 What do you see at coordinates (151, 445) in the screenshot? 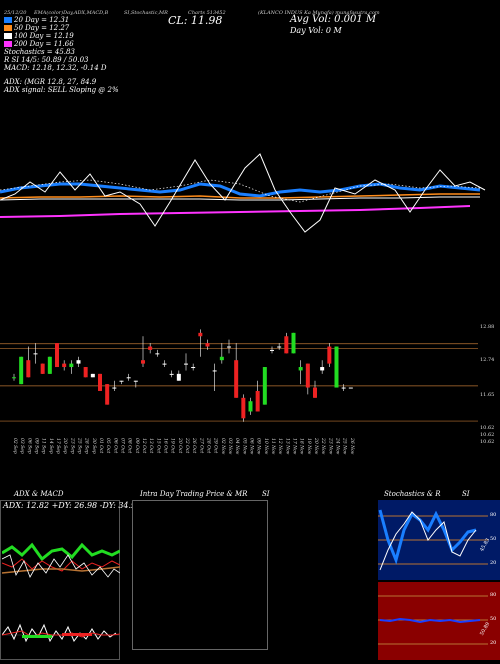
I see `date-tick-label: 13 Oct` at bounding box center [151, 445].